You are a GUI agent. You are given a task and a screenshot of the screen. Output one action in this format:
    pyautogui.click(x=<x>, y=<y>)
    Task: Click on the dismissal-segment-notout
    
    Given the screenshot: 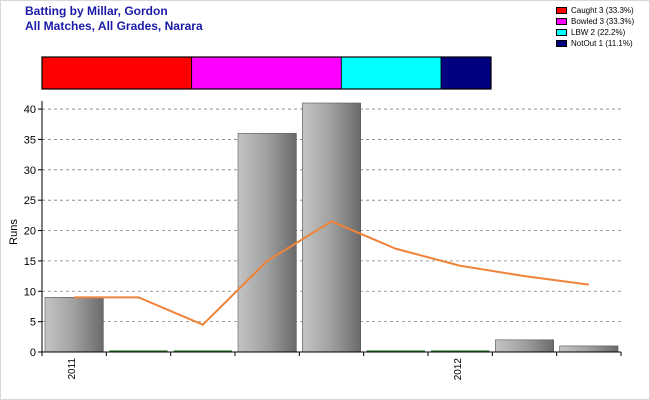 What is the action you would take?
    pyautogui.click(x=466, y=73)
    